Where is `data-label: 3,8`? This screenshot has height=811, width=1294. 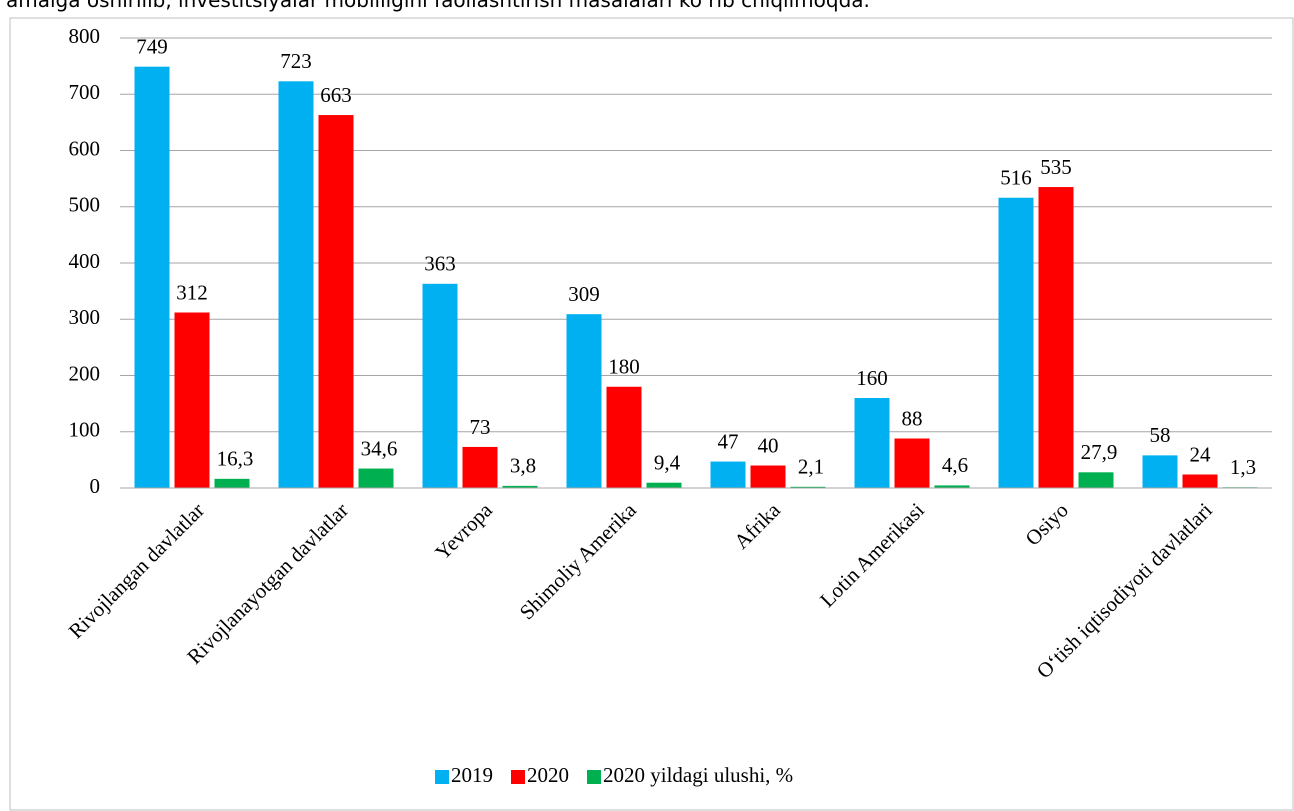
data-label: 3,8 is located at coordinates (523, 466).